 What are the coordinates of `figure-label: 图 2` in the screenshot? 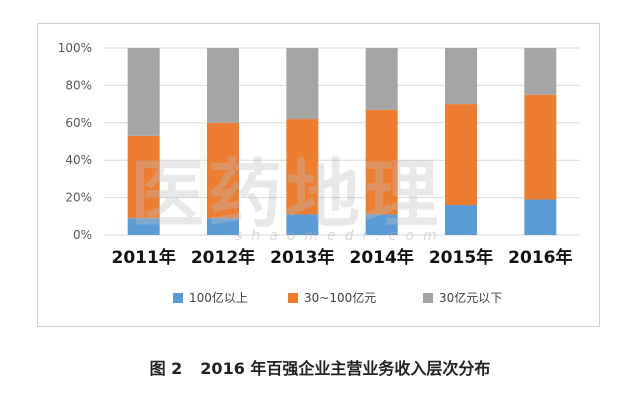 It's located at (166, 368).